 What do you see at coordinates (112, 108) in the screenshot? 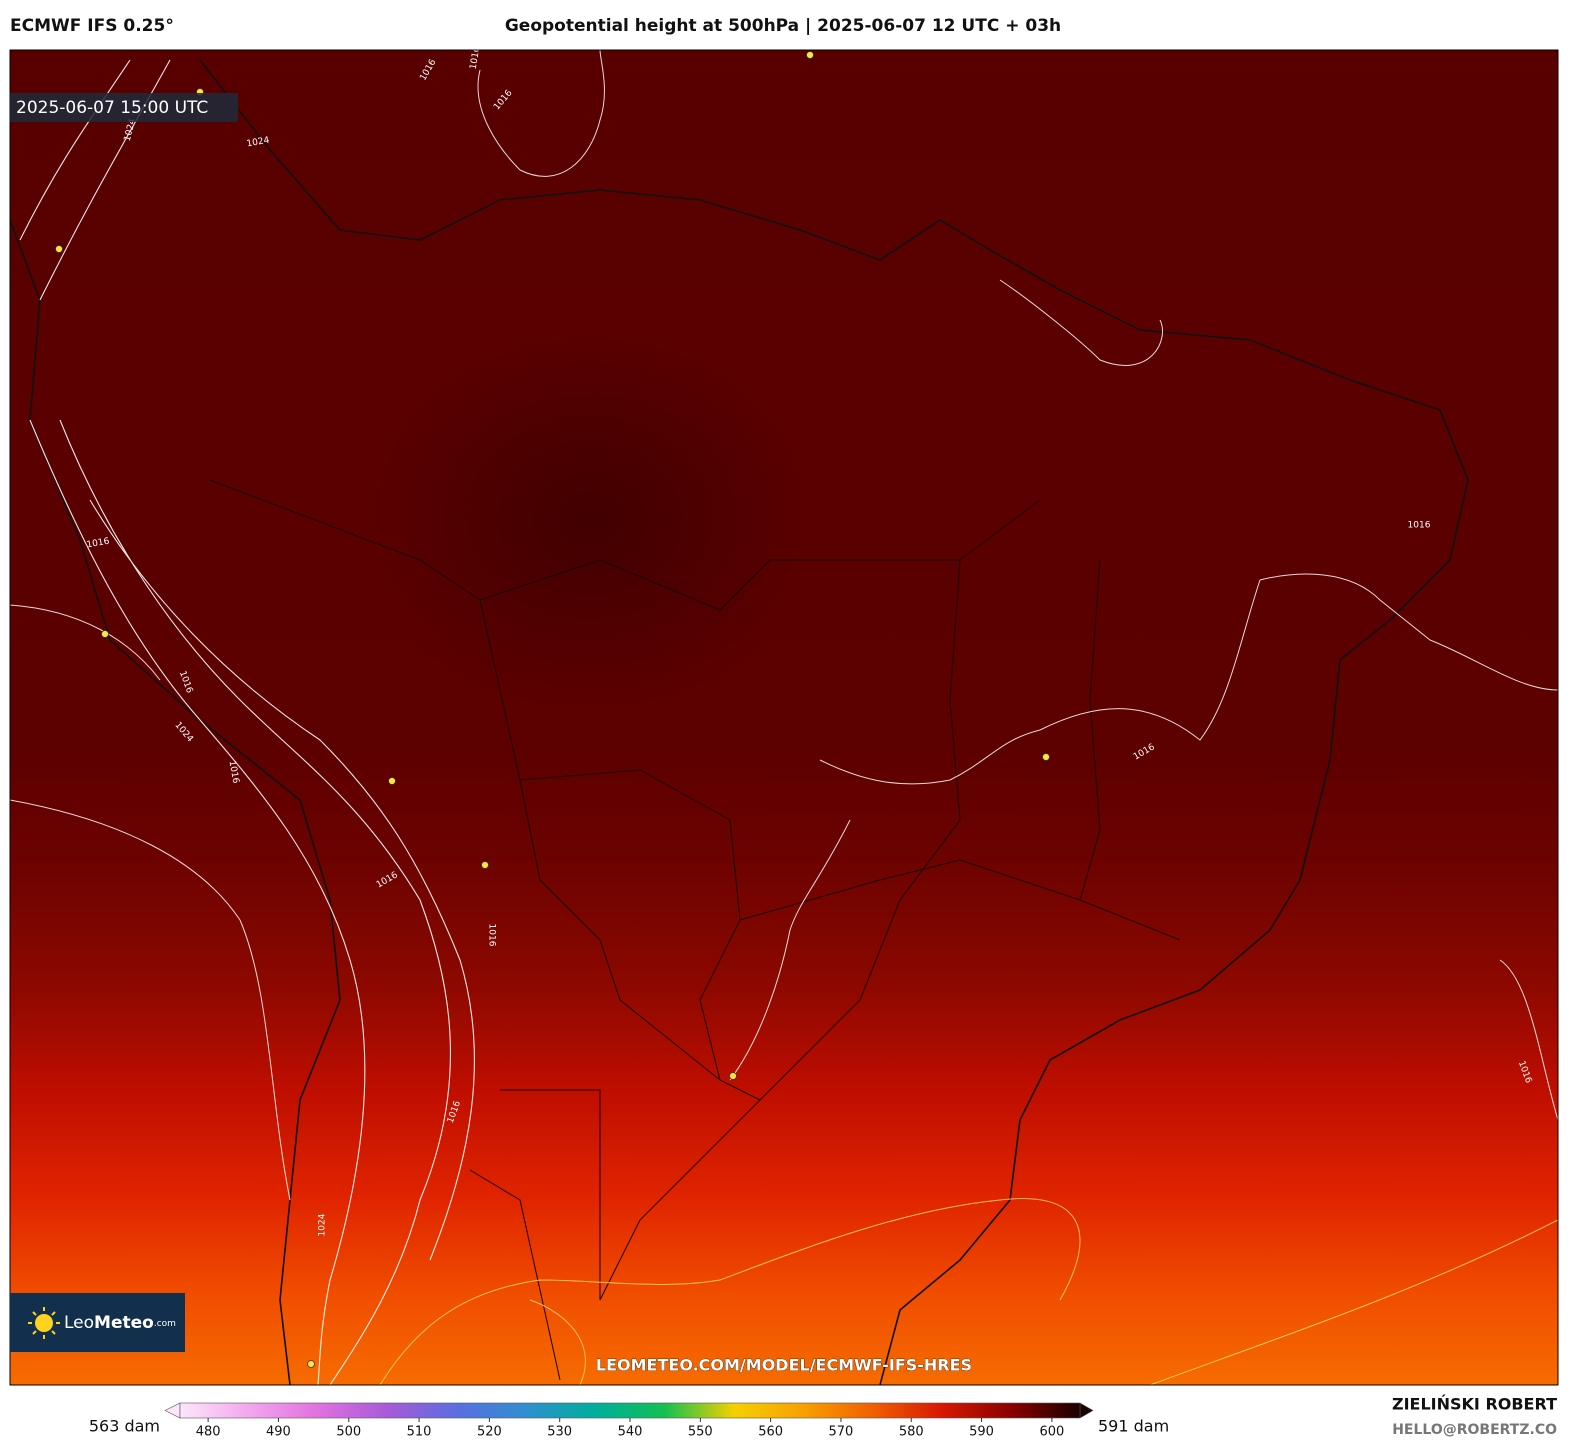
I see `valid-time: 2025-06-07 15:00 UTC` at bounding box center [112, 108].